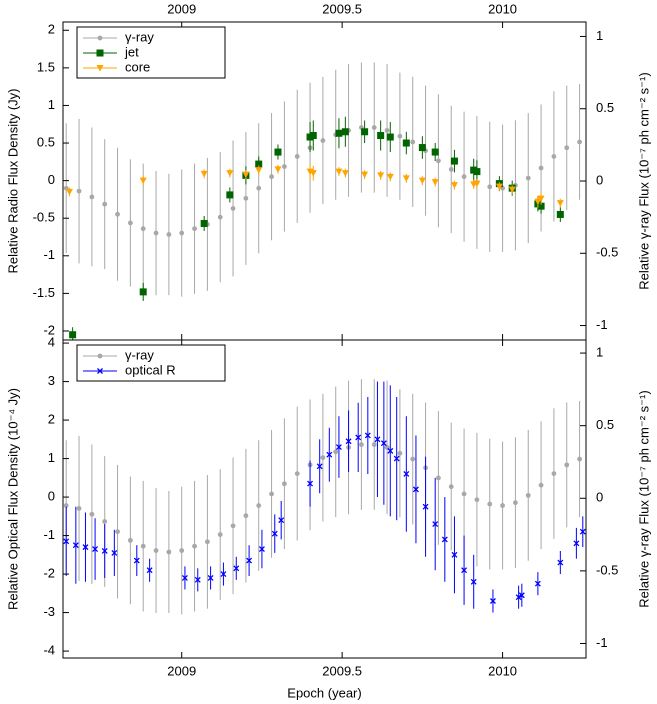 The height and width of the screenshot is (704, 657). I want to click on y-tick-label: 4, so click(51, 342).